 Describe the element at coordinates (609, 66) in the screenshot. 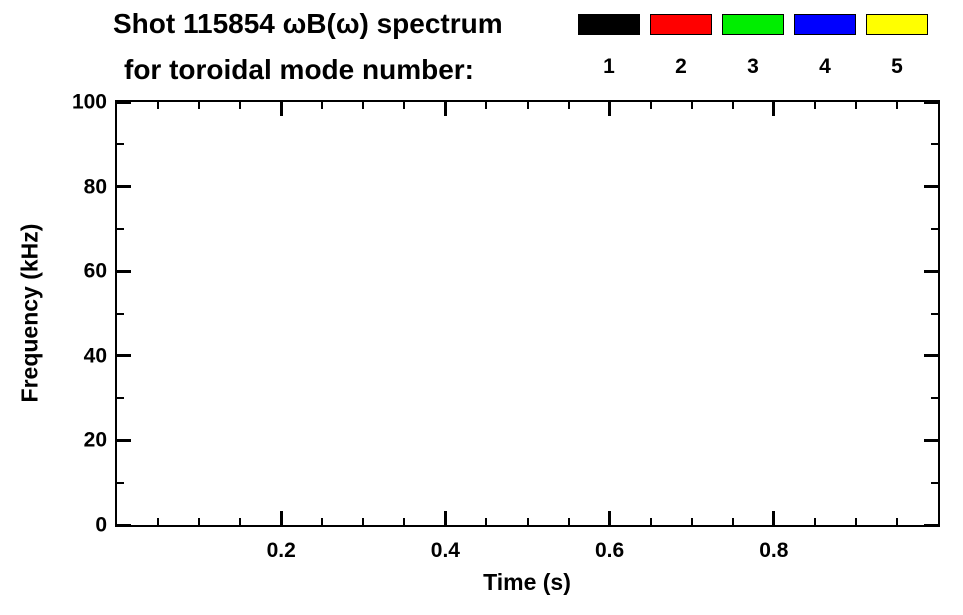

I see `legend-label: 1` at that location.